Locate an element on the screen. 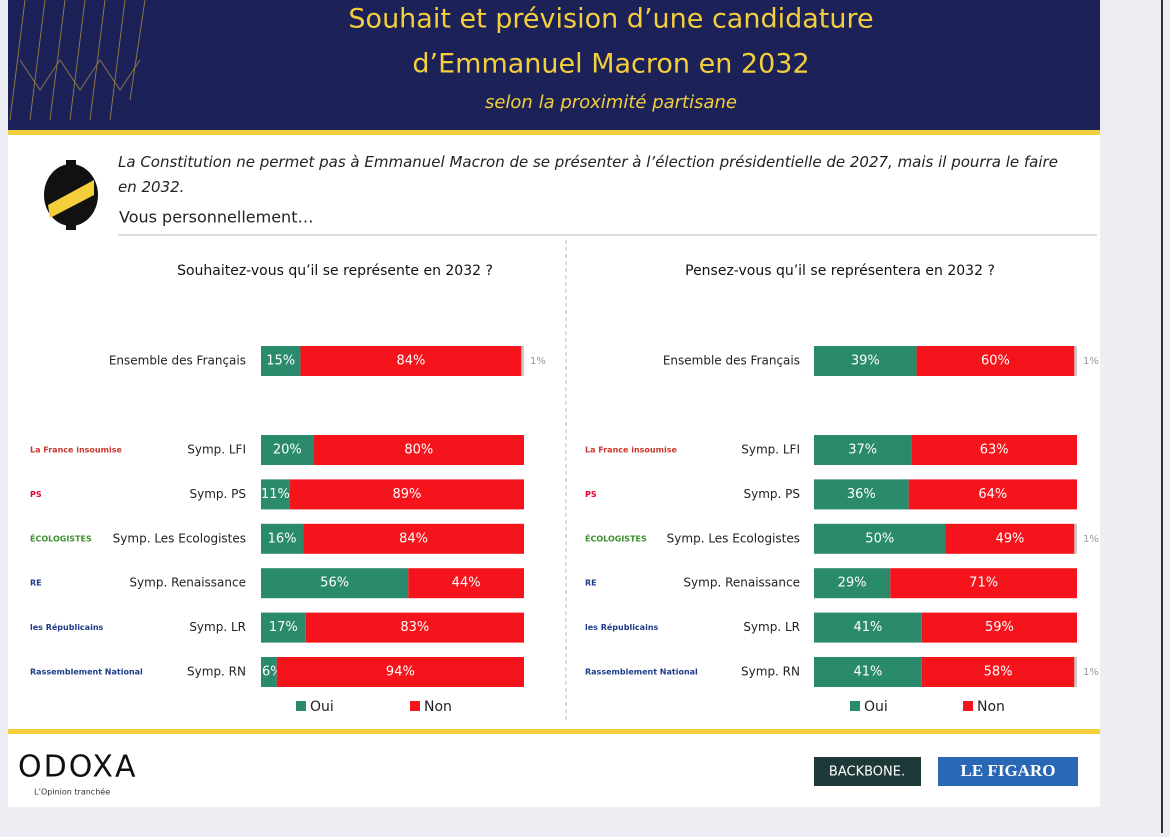 Image resolution: width=1170 pixels, height=837 pixels. category-label: Symp. RN is located at coordinates (770, 672).